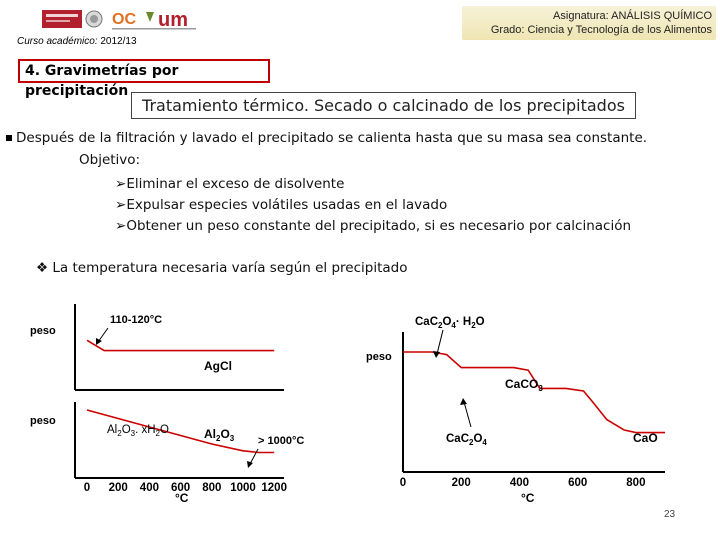  I want to click on label-agcl: AgCl, so click(218, 366).